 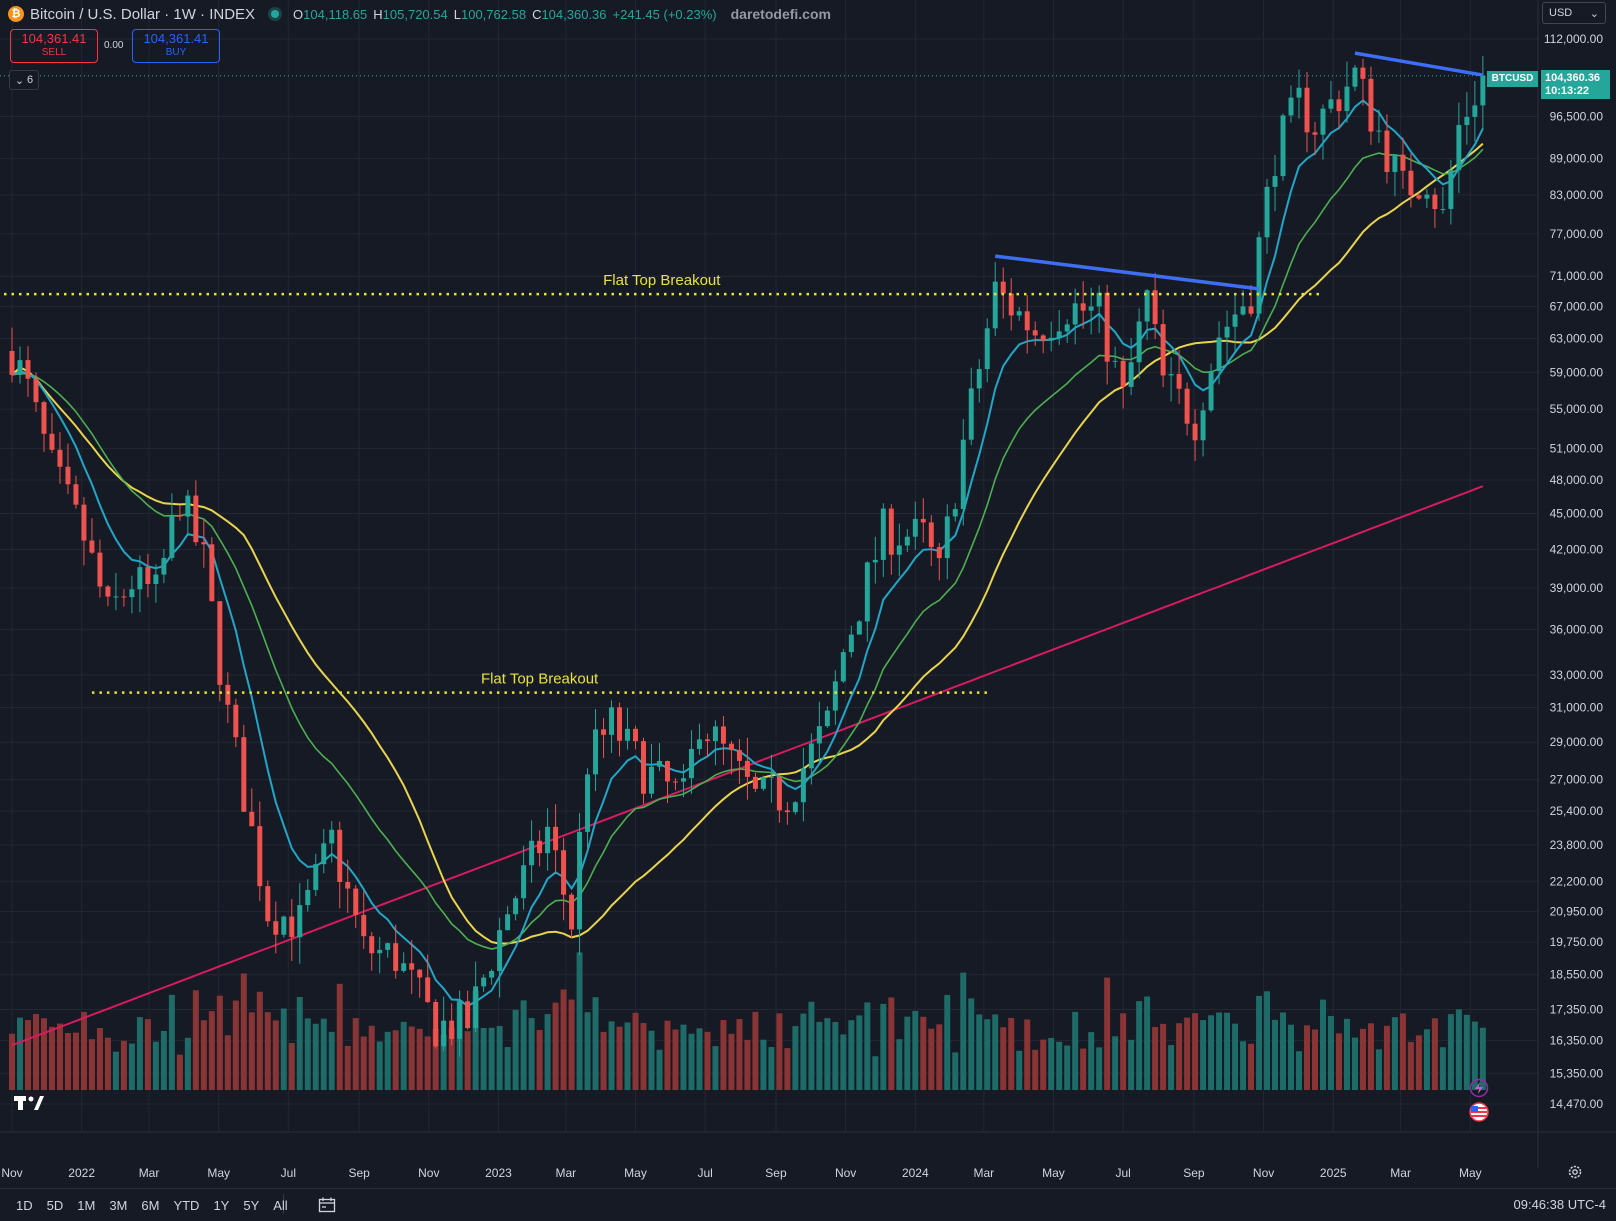 What do you see at coordinates (1560, 1204) in the screenshot?
I see `clock-readout: 09:46:38 UTC-4` at bounding box center [1560, 1204].